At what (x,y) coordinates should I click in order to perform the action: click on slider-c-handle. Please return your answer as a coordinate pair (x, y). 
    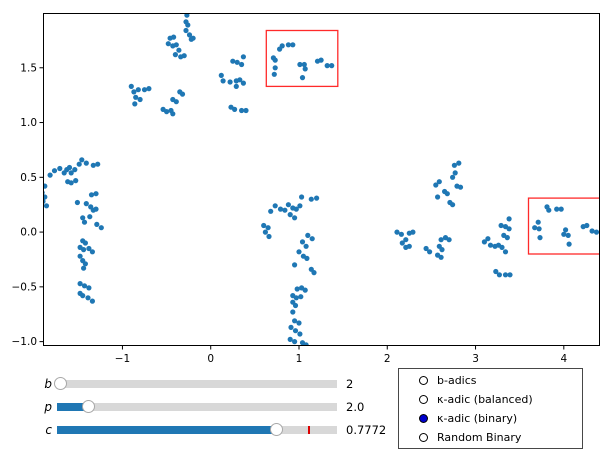
    Looking at the image, I should click on (276, 429).